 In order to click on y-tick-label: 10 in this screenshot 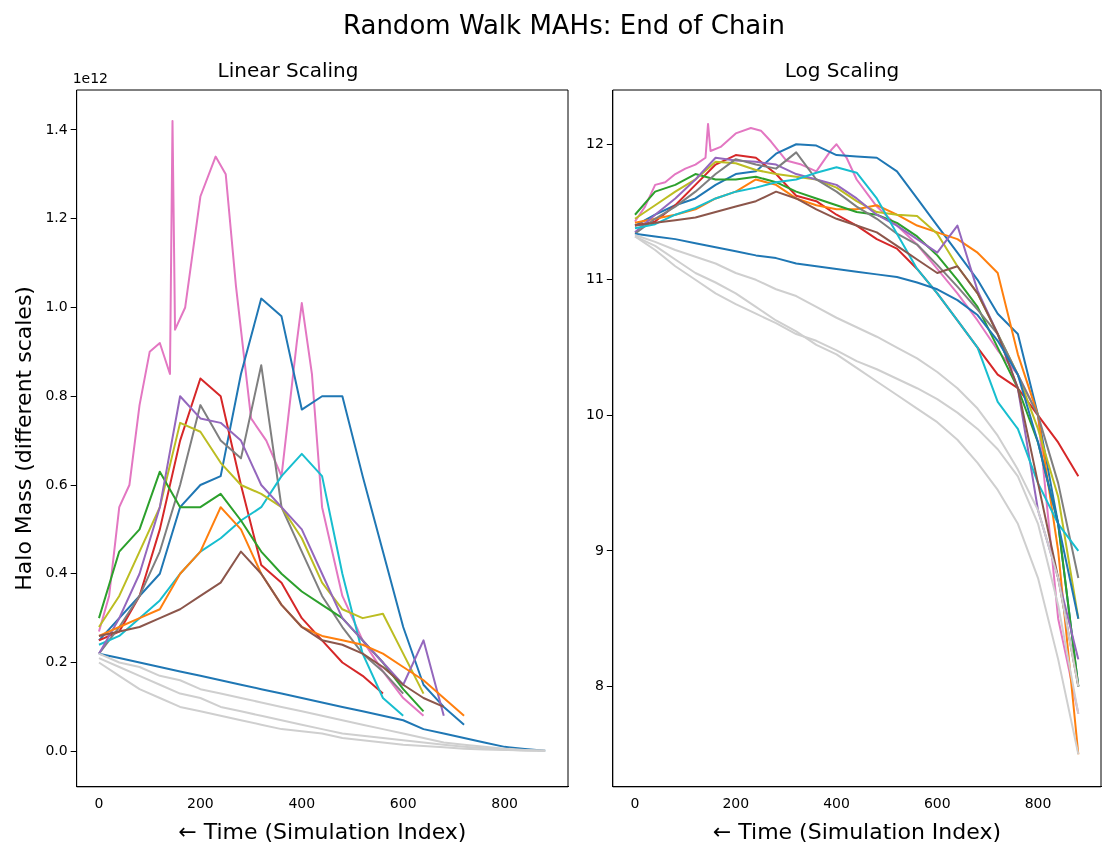, I will do `click(594, 413)`.